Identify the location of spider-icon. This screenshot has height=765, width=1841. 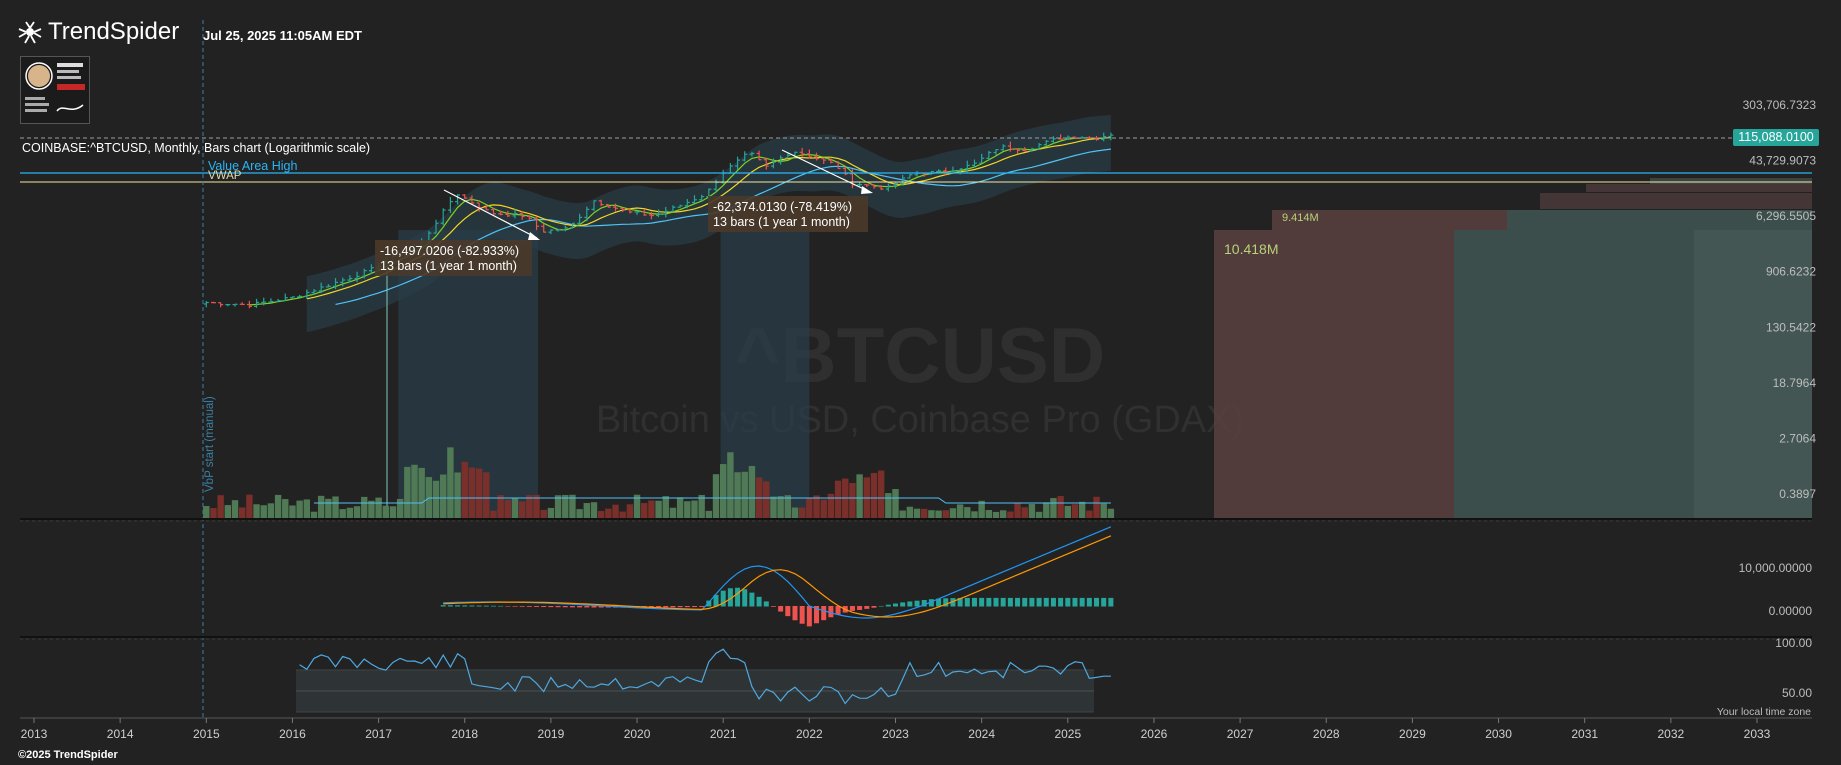
(30, 32).